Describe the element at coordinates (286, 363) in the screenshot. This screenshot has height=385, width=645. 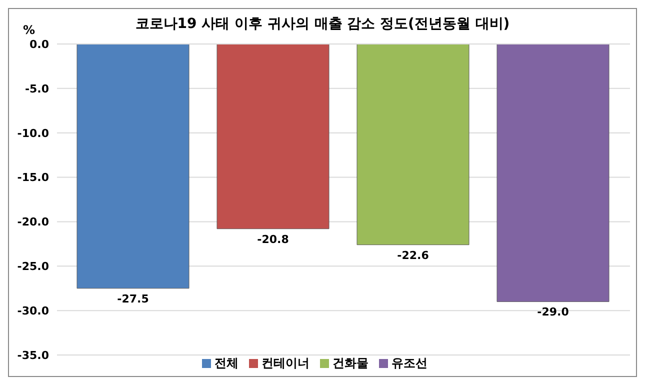
I see `legend-label: 컨테이너` at that location.